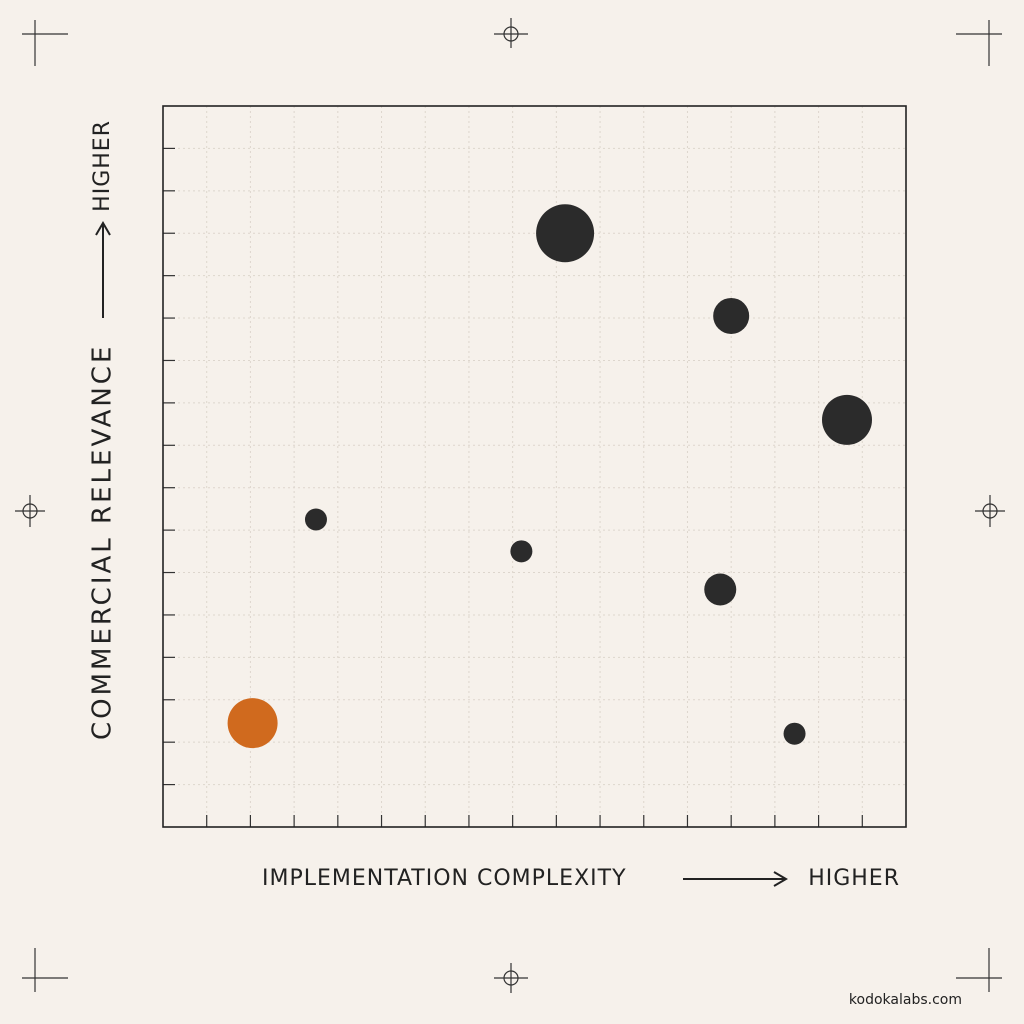 The image size is (1024, 1024). I want to click on x-axis-label: IMPLEMENTATION COMPLEXITY, so click(444, 878).